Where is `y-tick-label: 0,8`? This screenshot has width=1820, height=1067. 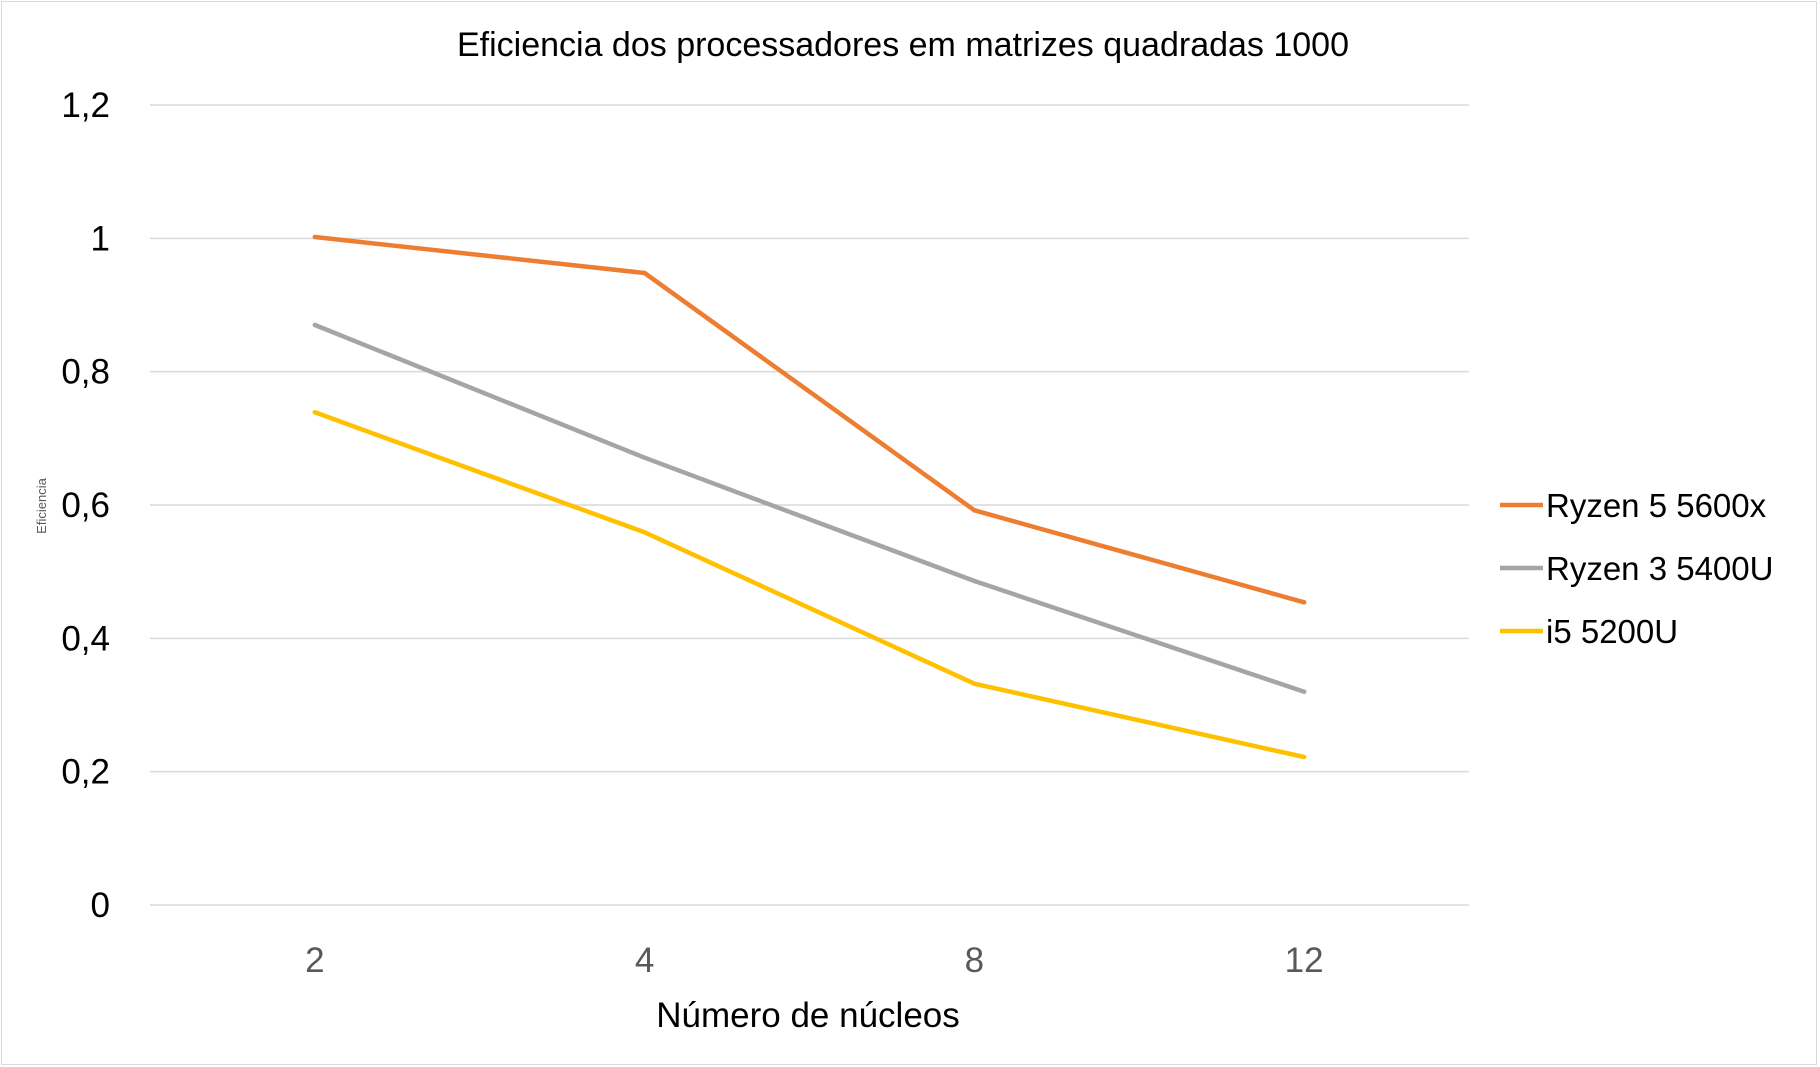
y-tick-label: 0,8 is located at coordinates (85, 372).